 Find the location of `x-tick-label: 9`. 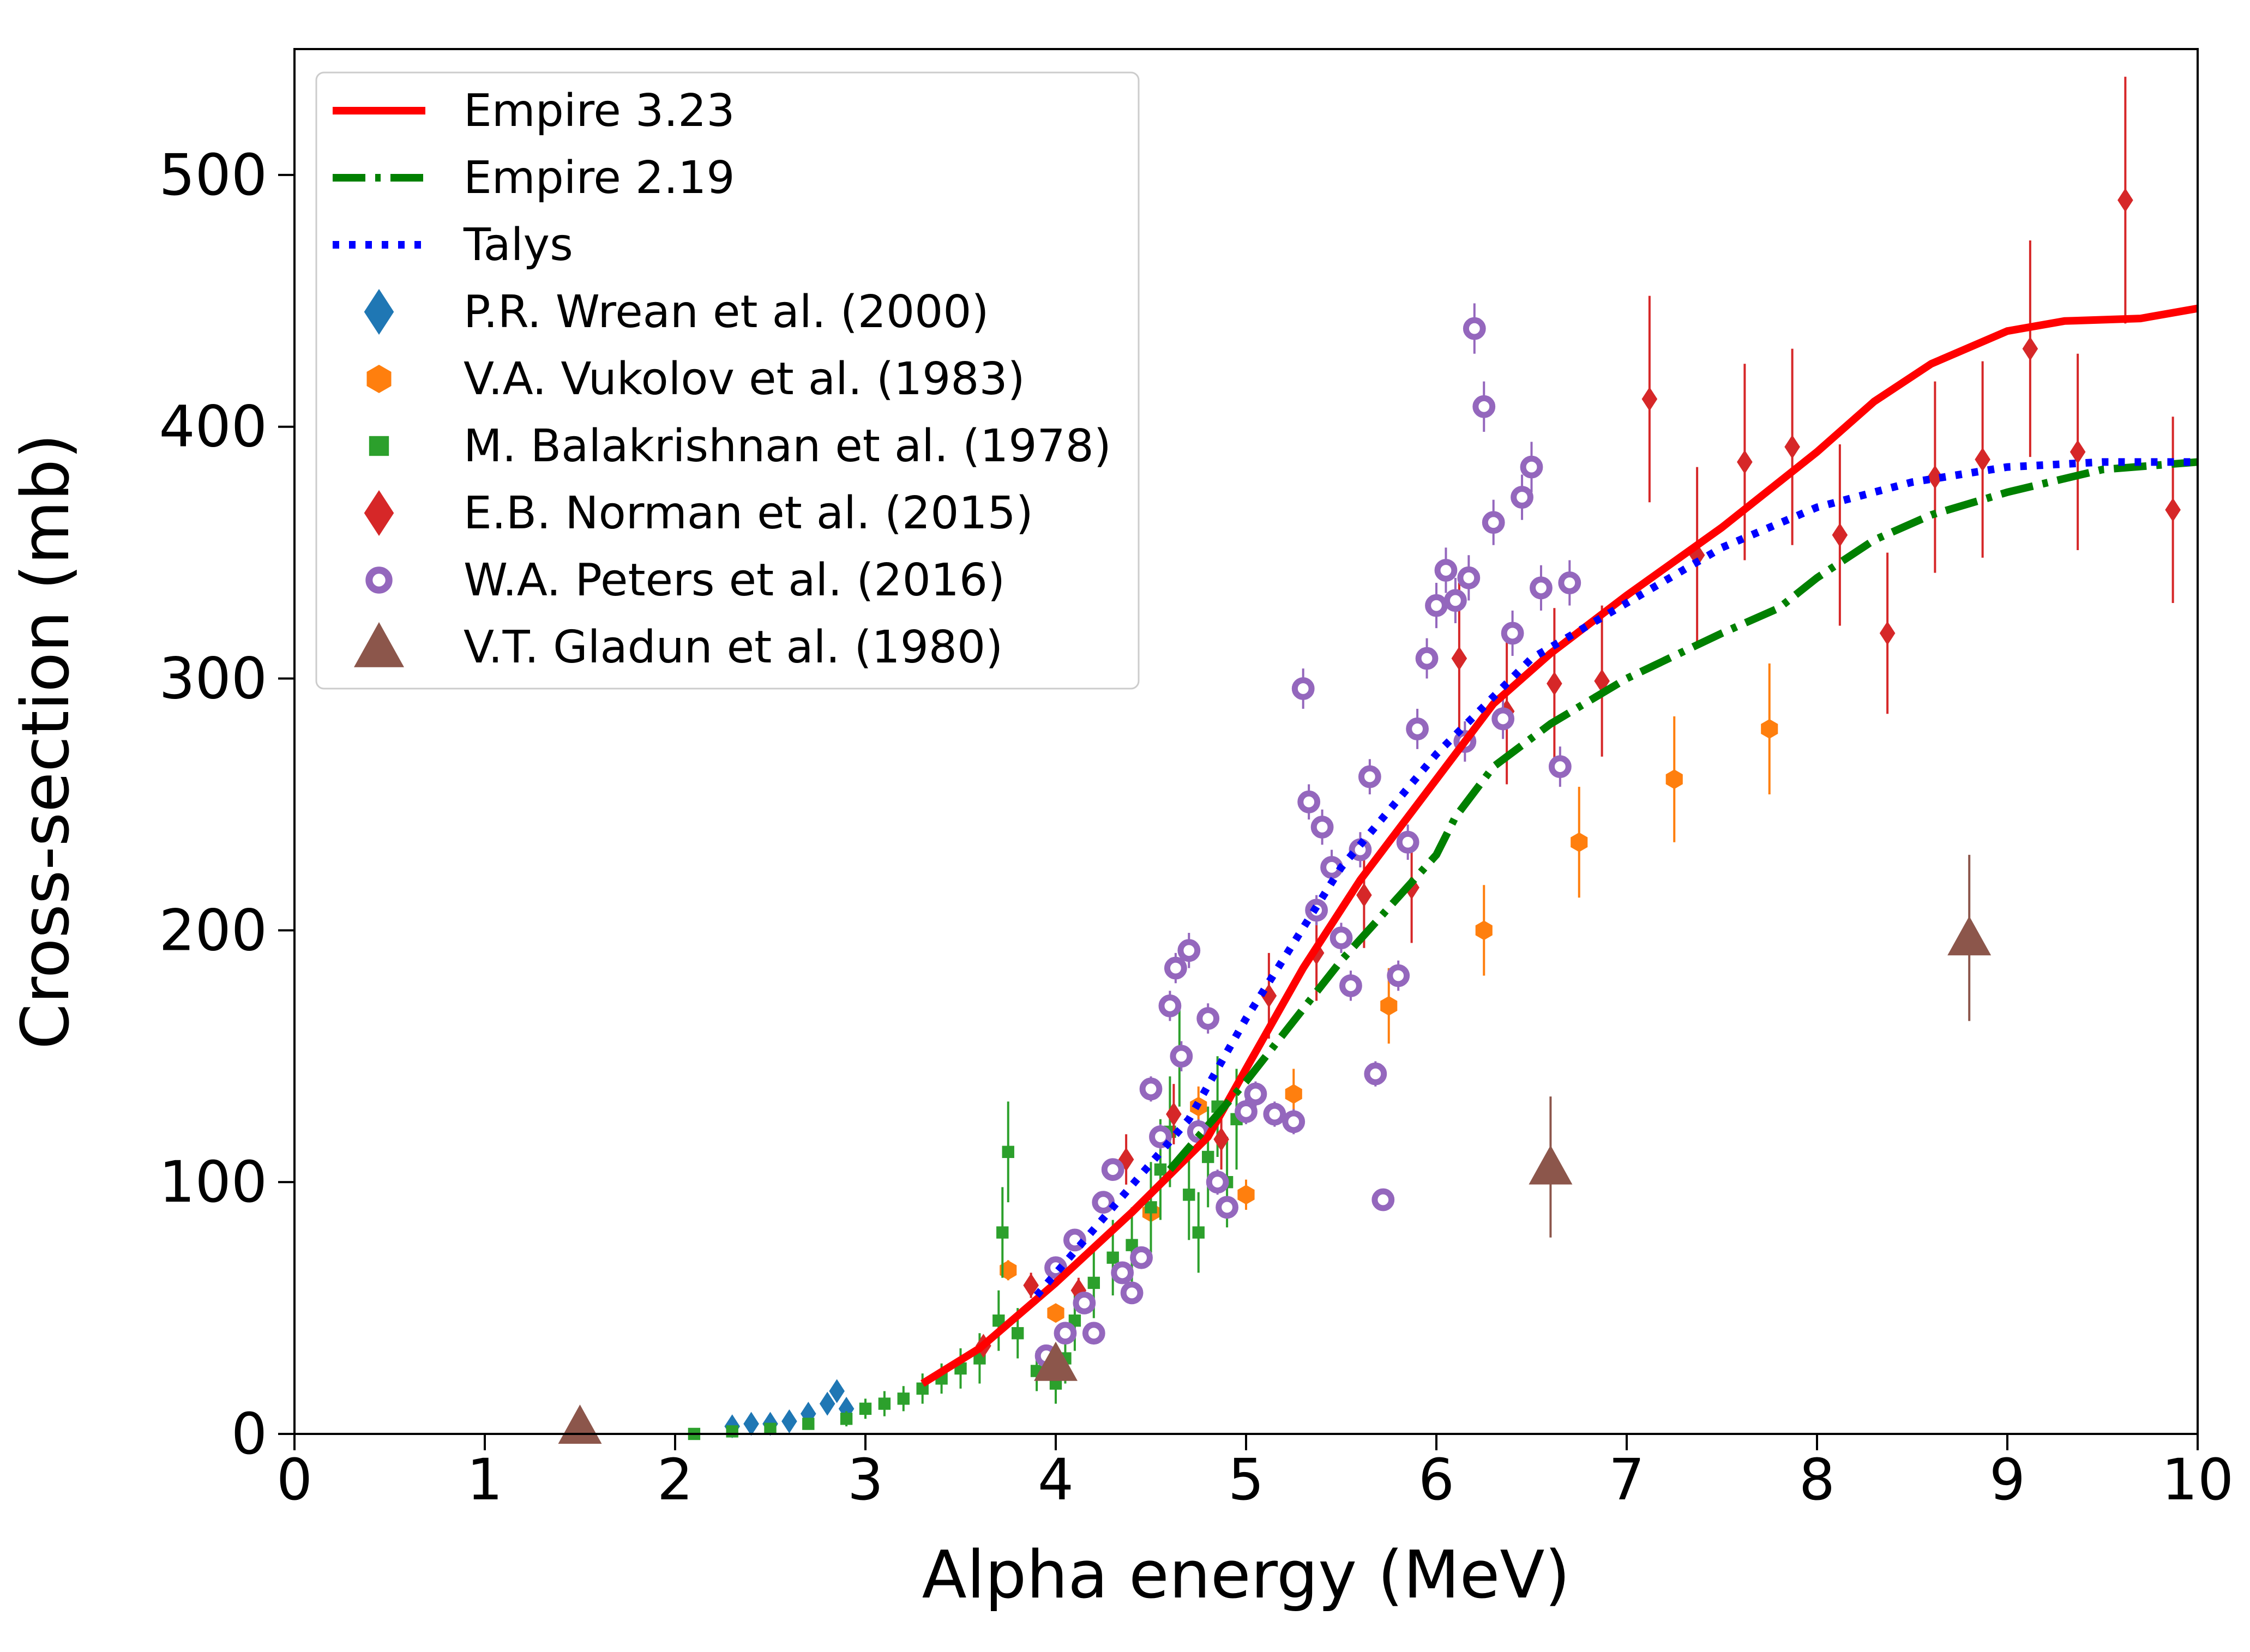

x-tick-label: 9 is located at coordinates (2007, 1479).